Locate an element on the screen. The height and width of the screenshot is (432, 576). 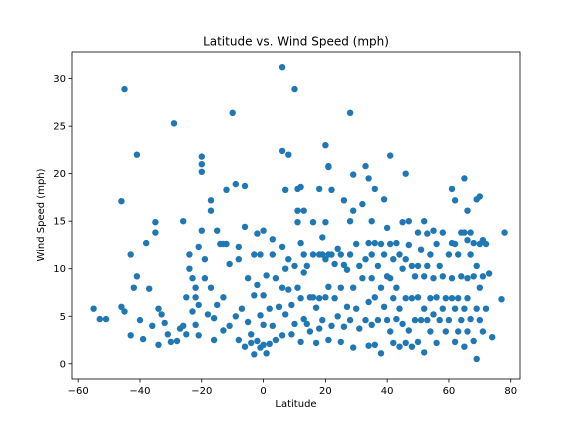
y-tick-label: 10 is located at coordinates (59, 269).